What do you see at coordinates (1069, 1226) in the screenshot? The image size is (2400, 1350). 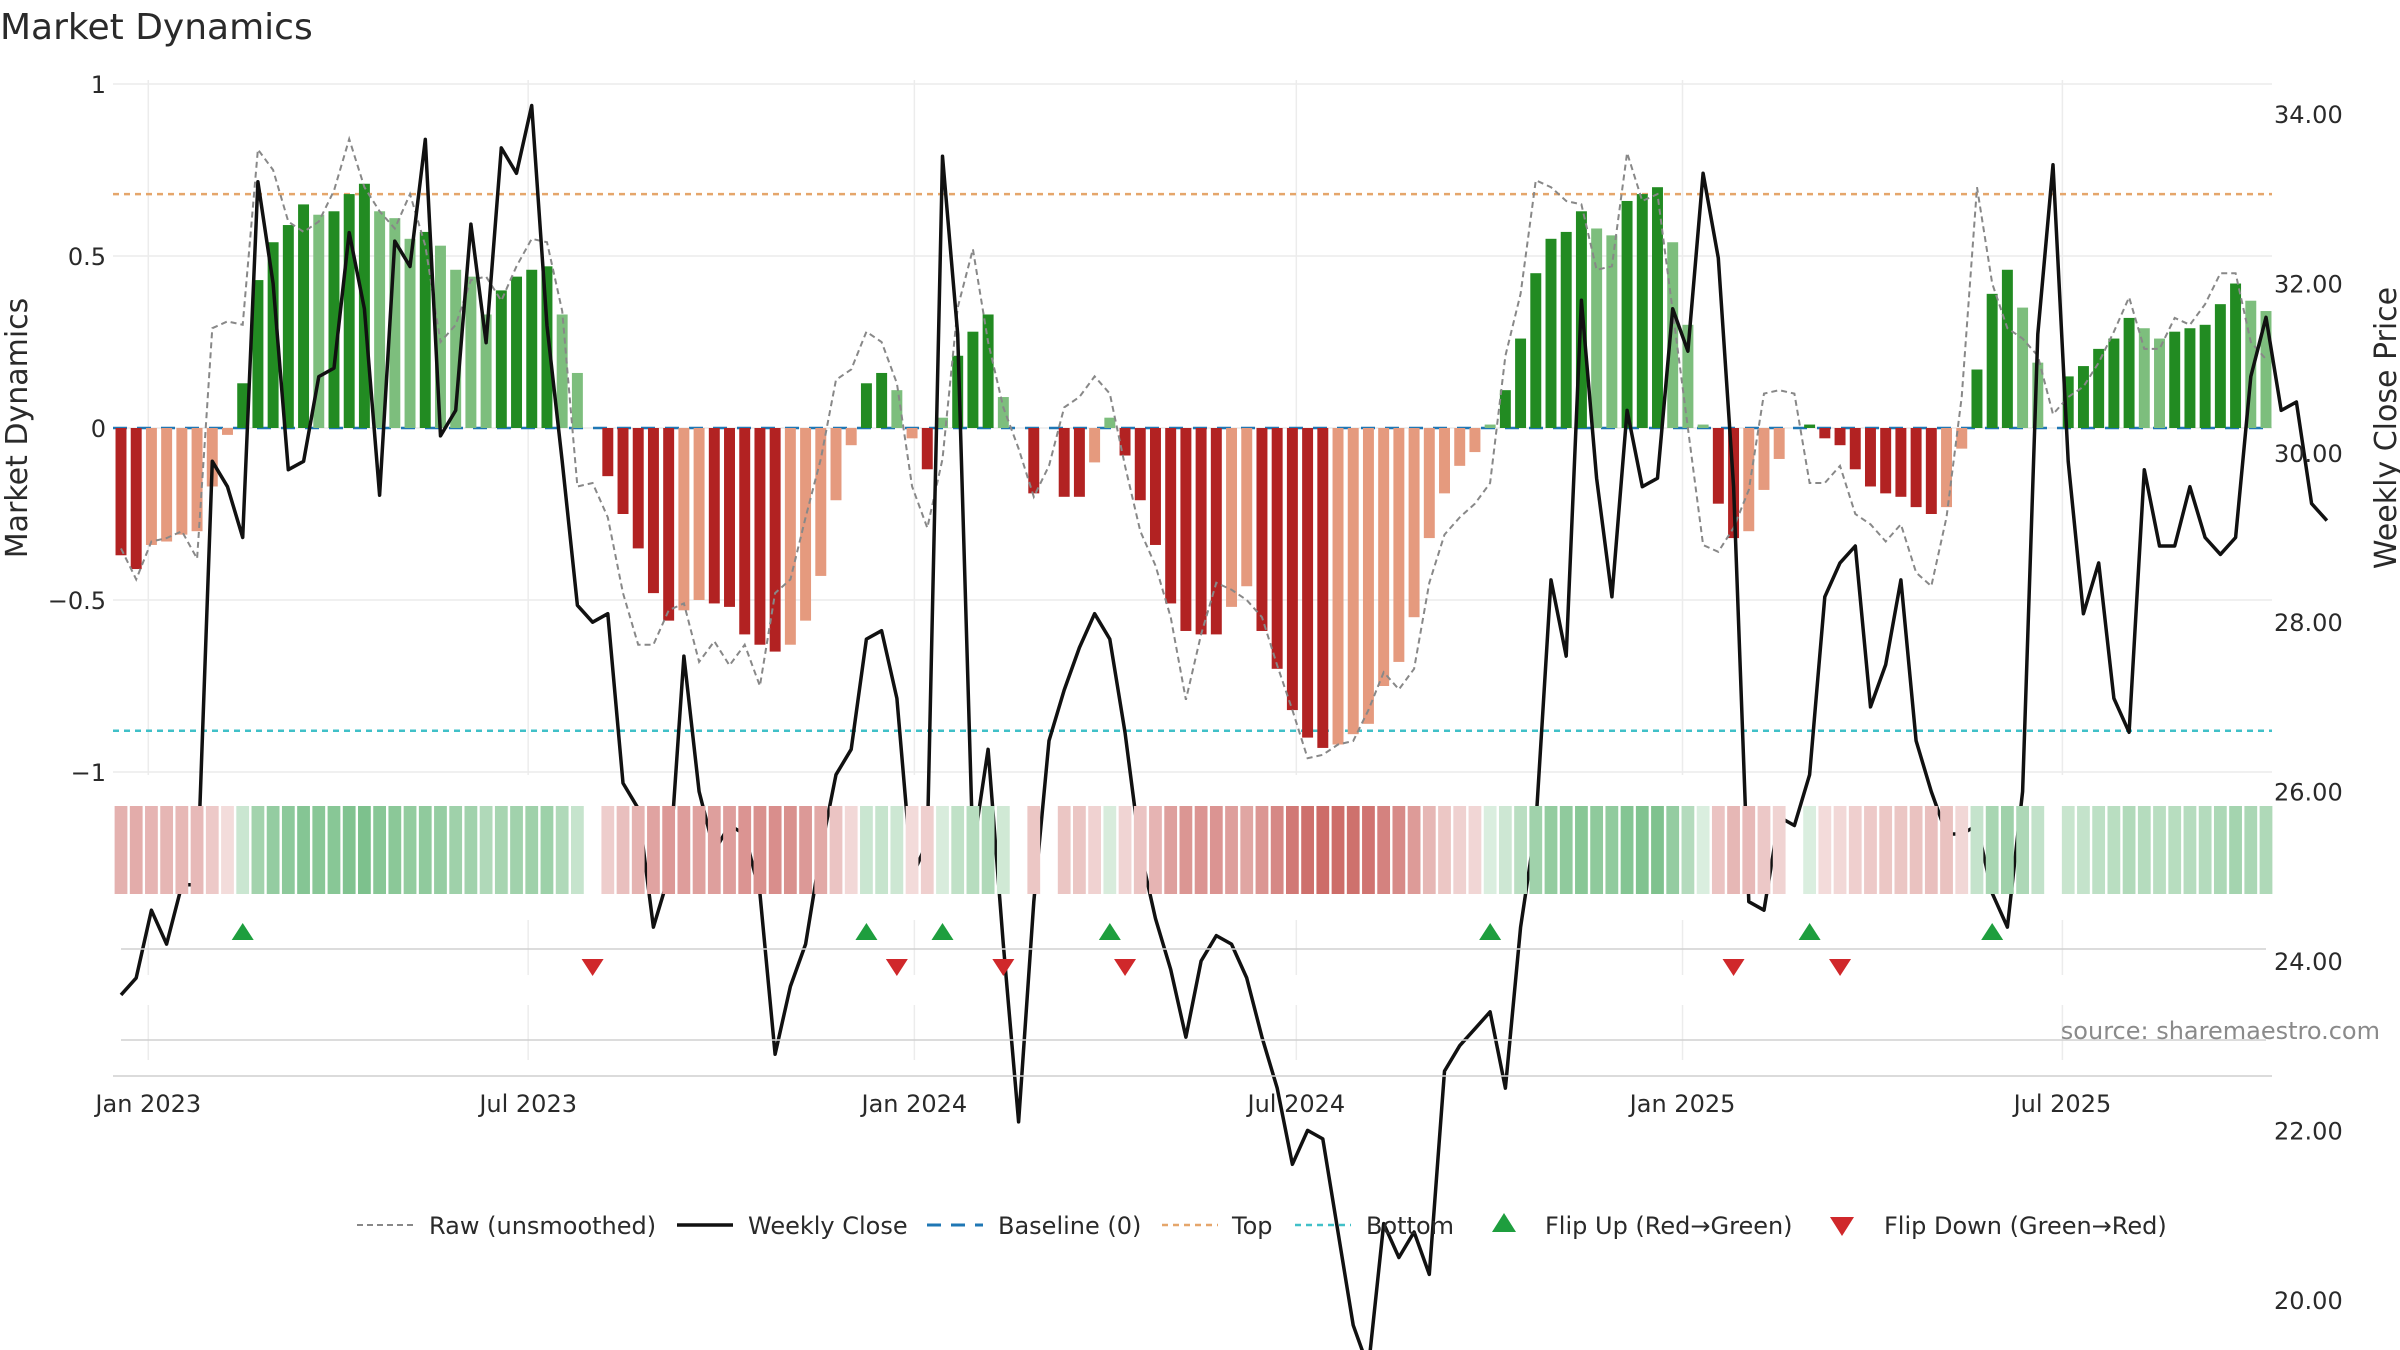 I see `legend-label-2: Baseline (0)` at bounding box center [1069, 1226].